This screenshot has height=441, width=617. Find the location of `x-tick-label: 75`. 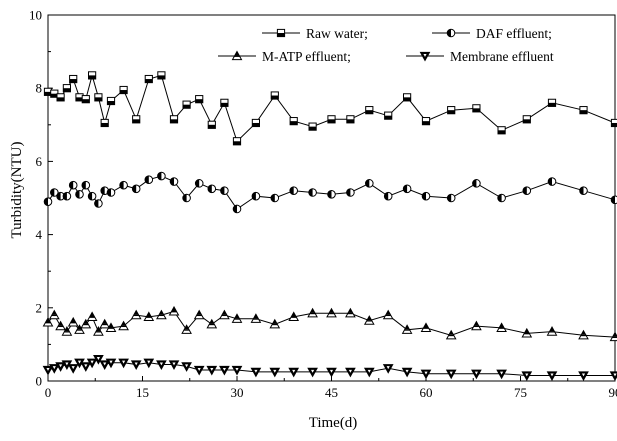

x-tick-label: 75 is located at coordinates (520, 392).